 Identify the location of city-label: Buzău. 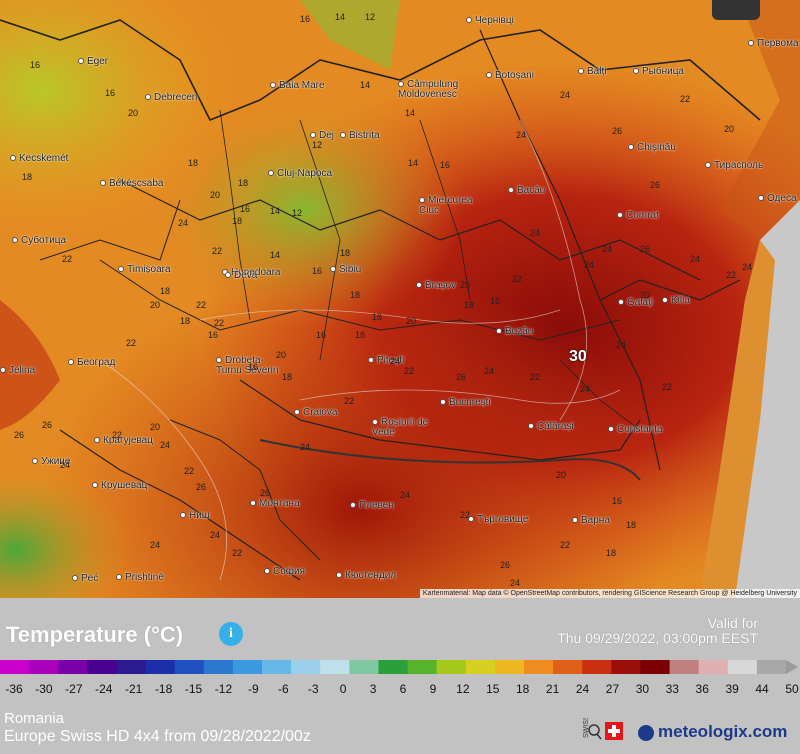
(514, 331).